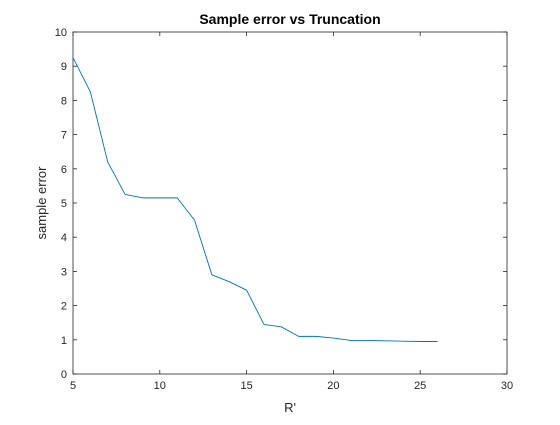 Image resolution: width=560 pixels, height=425 pixels. What do you see at coordinates (64, 170) in the screenshot?
I see `y-tick-label: 6` at bounding box center [64, 170].